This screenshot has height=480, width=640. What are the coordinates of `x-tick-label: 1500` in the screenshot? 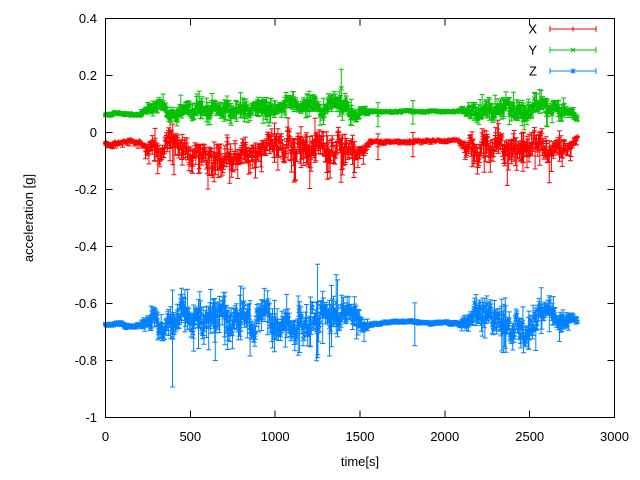 It's located at (360, 436).